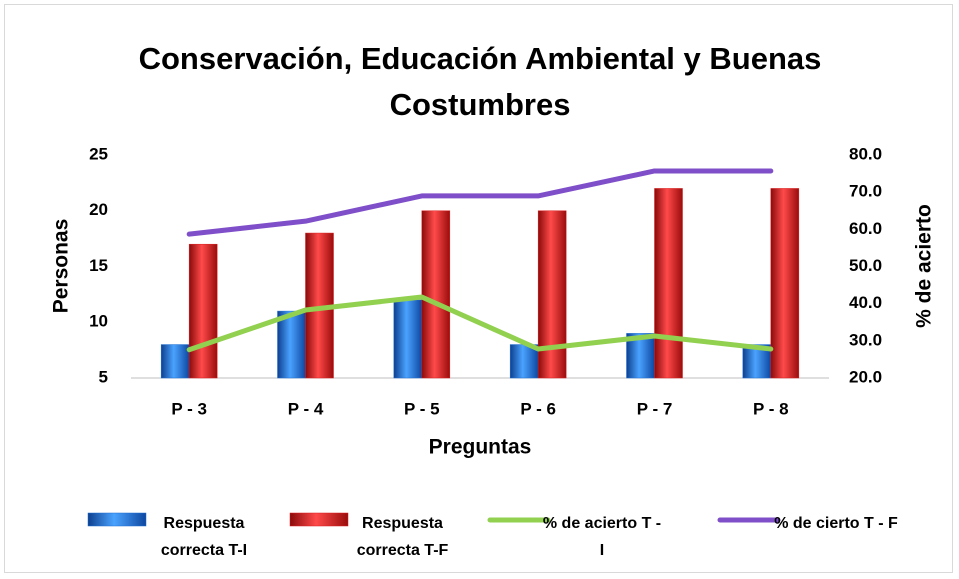 Image resolution: width=959 pixels, height=579 pixels. Describe the element at coordinates (61, 266) in the screenshot. I see `y-axis-title: Personas` at that location.